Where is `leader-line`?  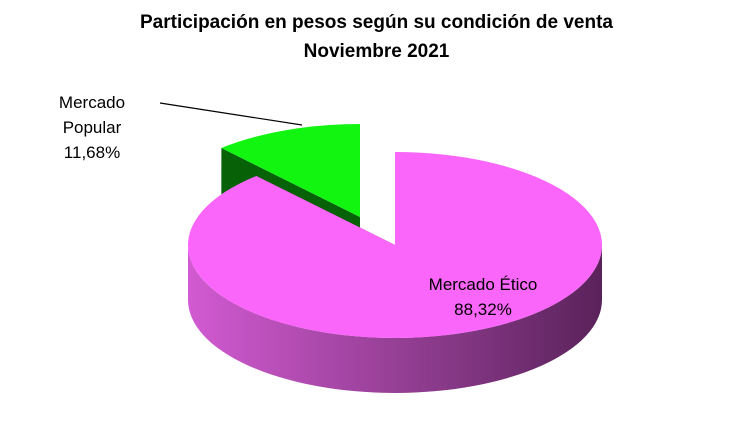
leader-line is located at coordinates (231, 114).